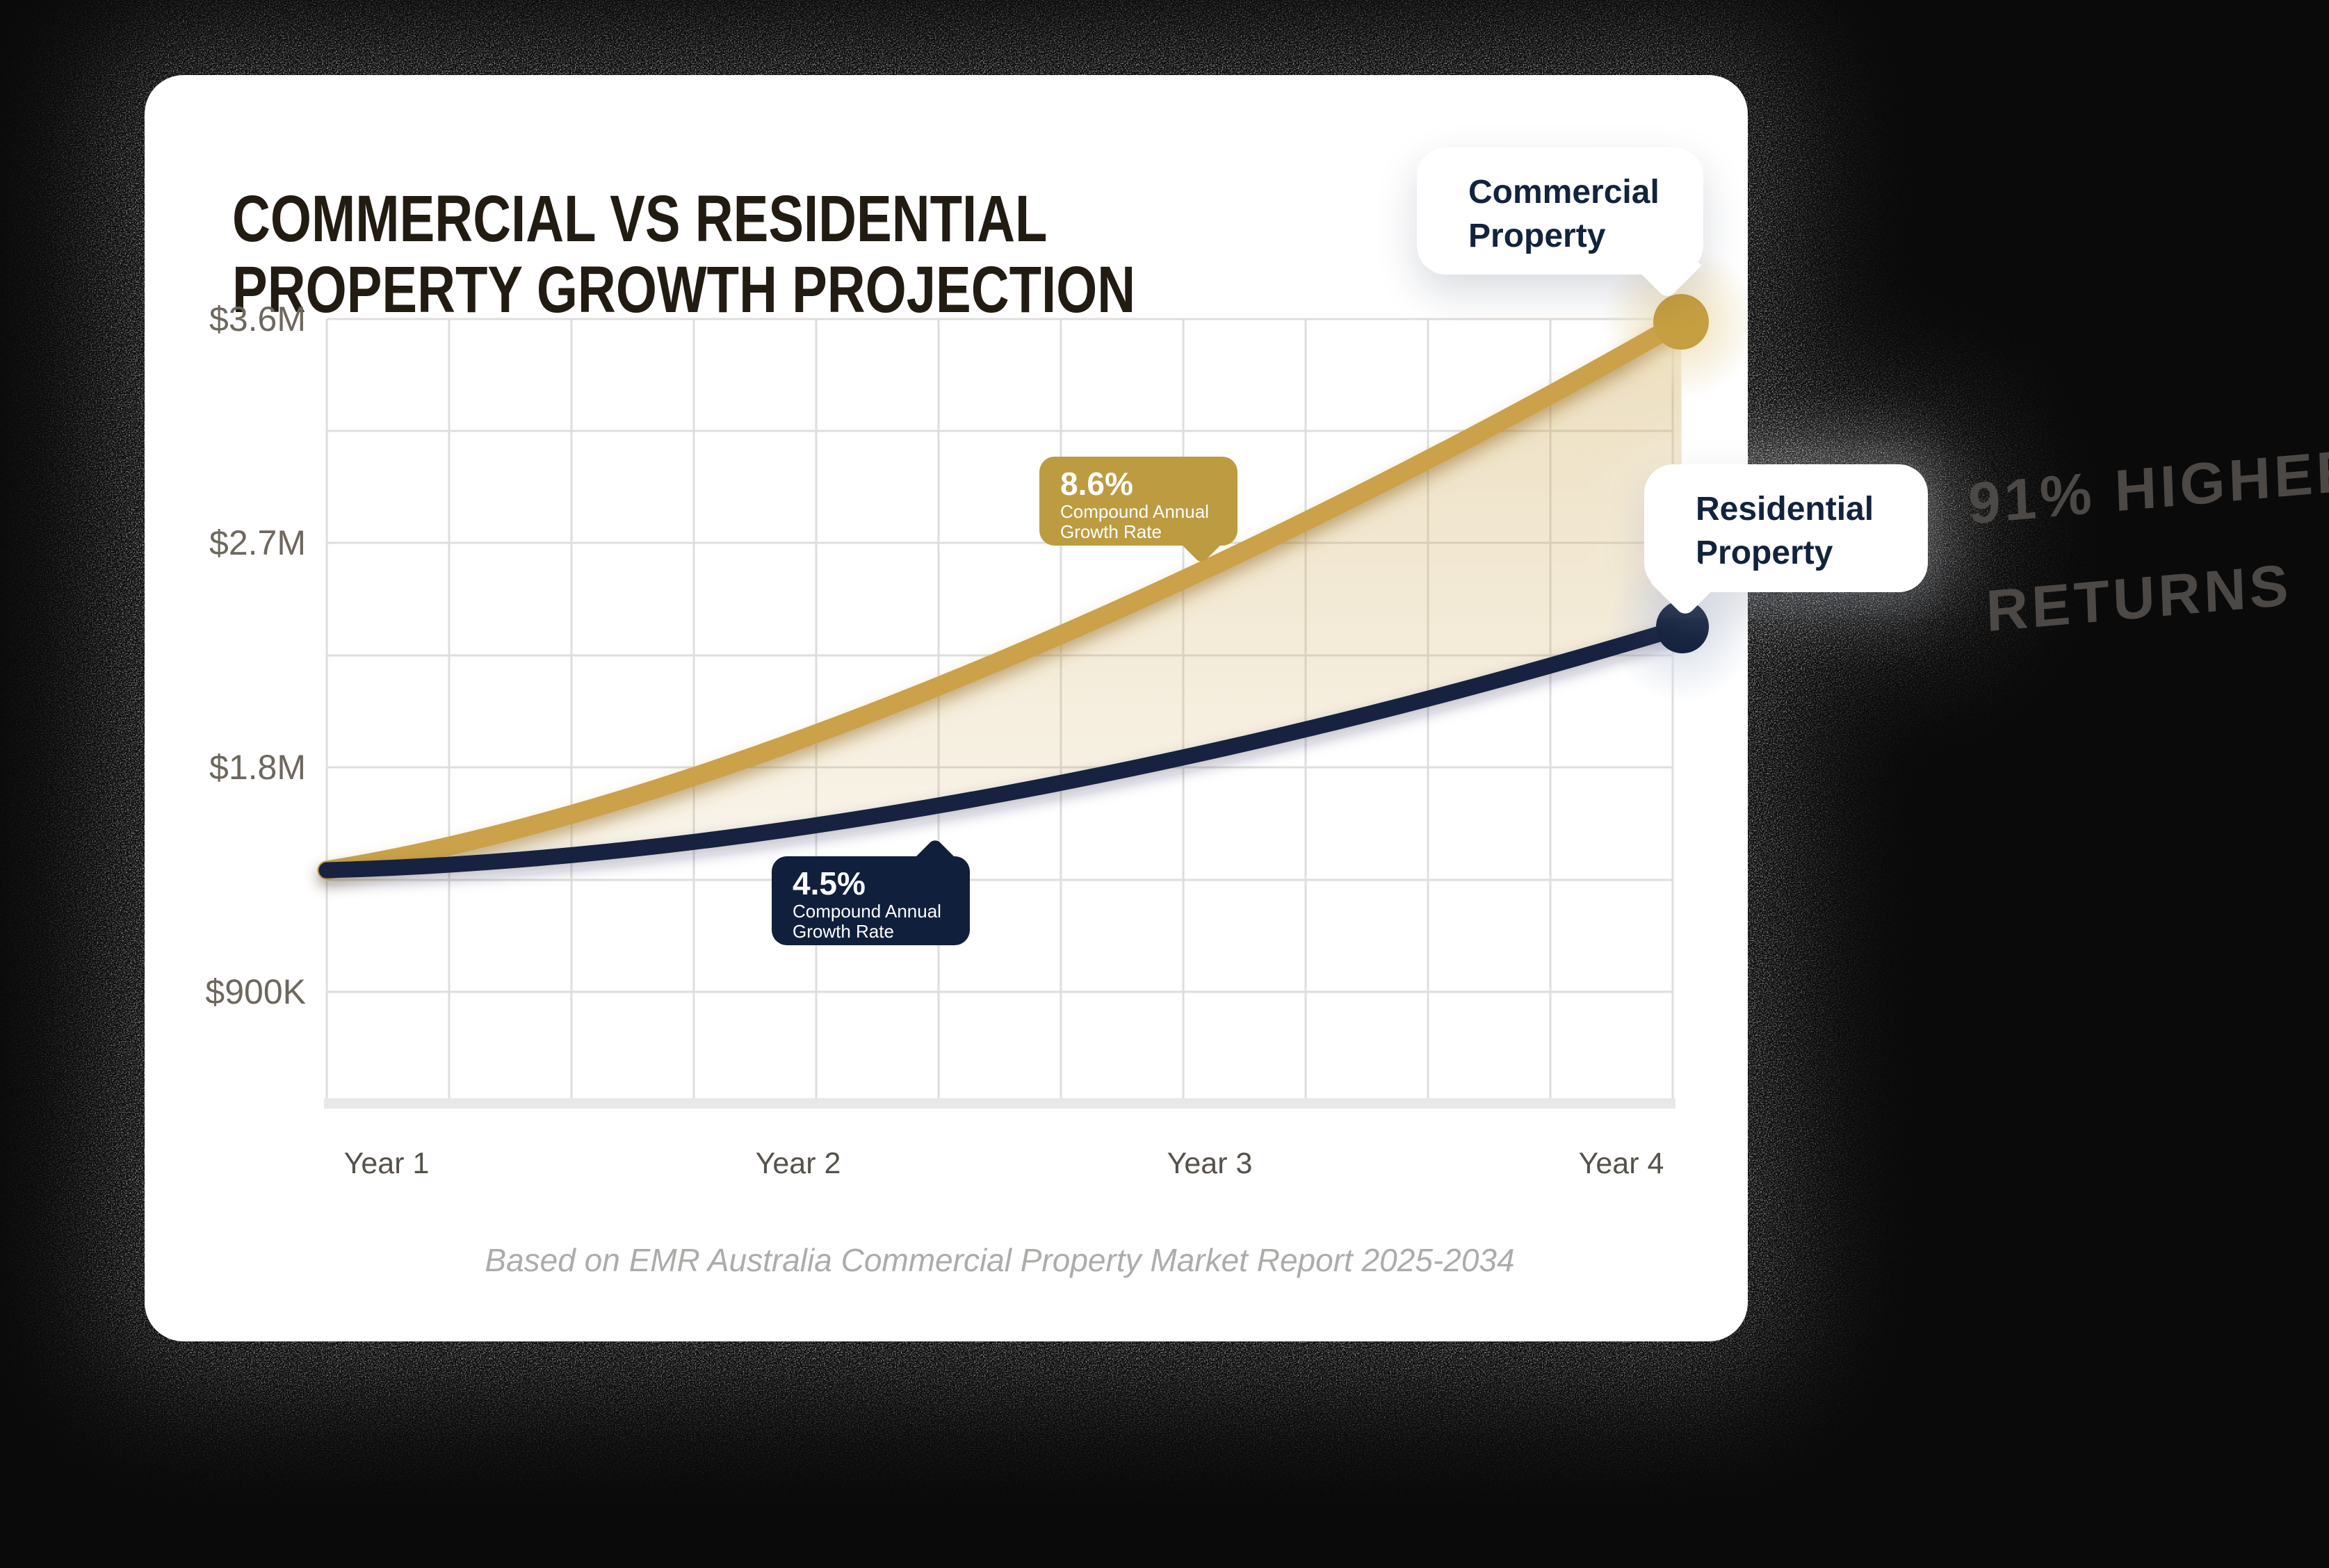  I want to click on x-tick-year-4: Year 4, so click(1621, 1163).